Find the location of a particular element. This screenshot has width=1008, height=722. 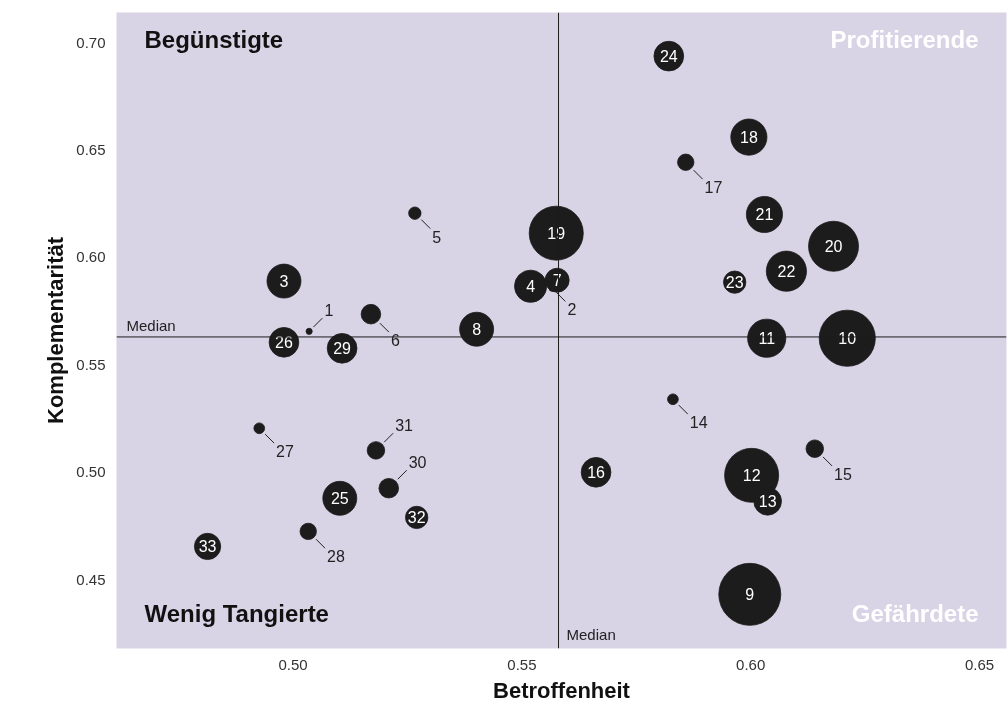

annotation: 14 is located at coordinates (698, 423).